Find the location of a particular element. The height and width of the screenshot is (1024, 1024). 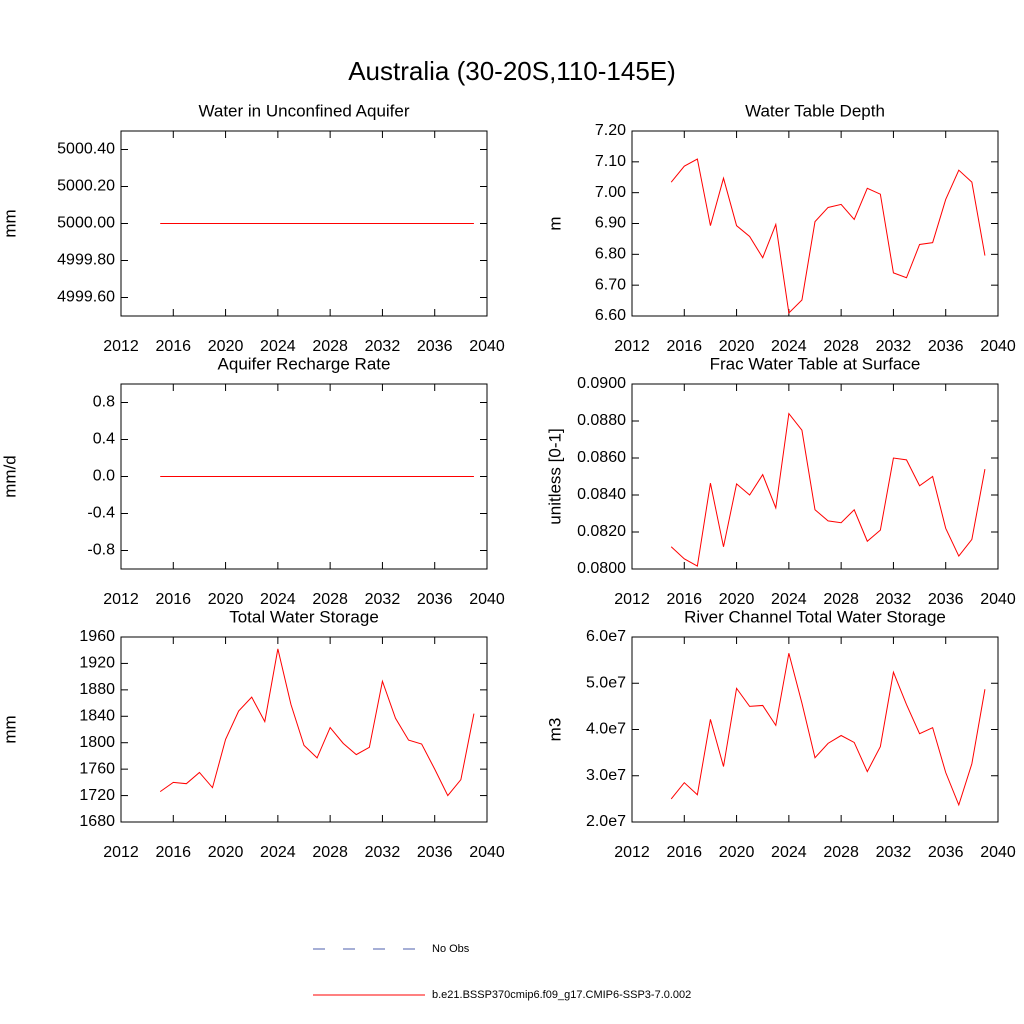

y-tick-label: 6.70 is located at coordinates (610, 284).